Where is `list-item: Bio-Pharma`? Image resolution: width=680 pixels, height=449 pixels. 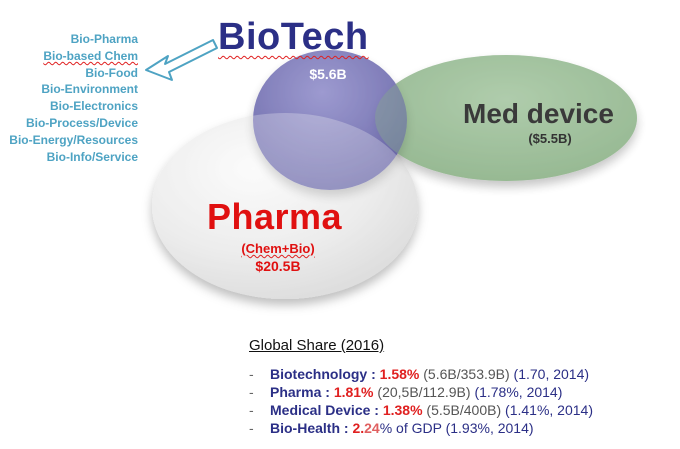 list-item: Bio-Pharma is located at coordinates (104, 39).